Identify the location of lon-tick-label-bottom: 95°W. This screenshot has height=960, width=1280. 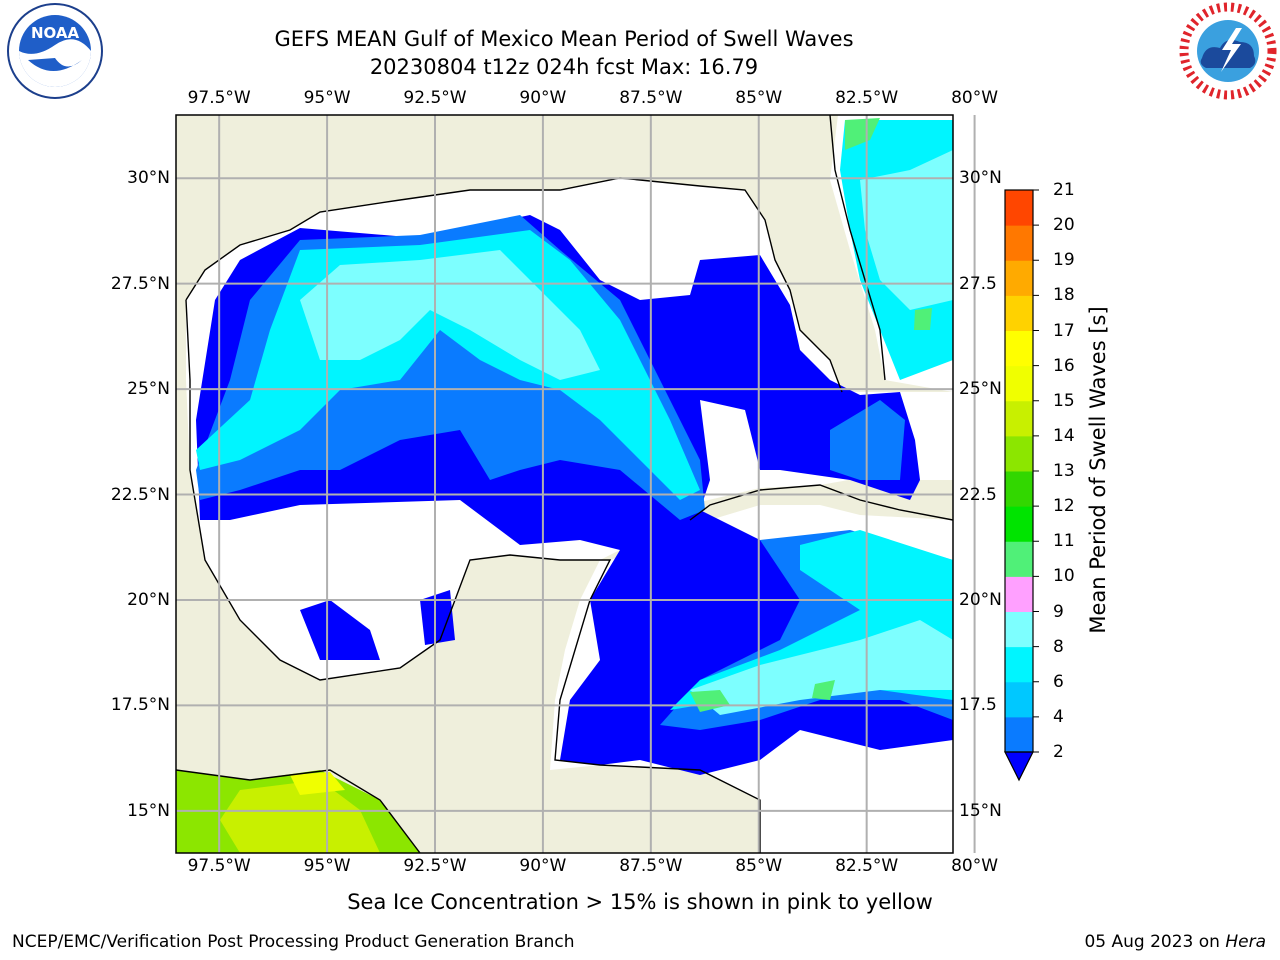
(327, 866).